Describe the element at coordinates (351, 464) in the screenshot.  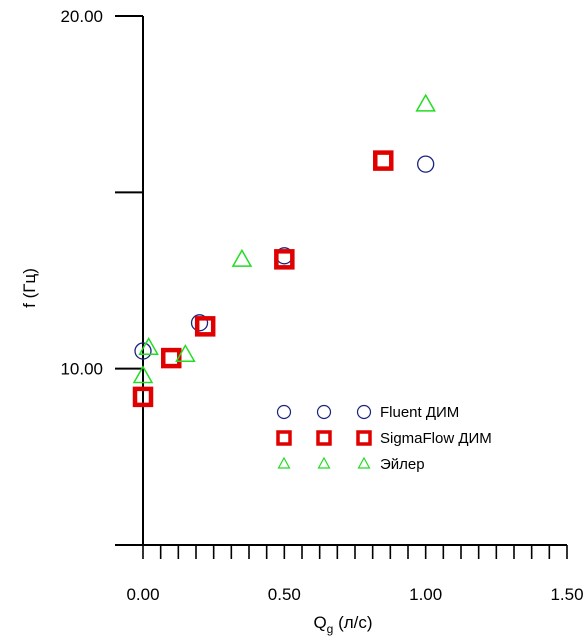
I see `legend-entry-euler: Эйлер` at that location.